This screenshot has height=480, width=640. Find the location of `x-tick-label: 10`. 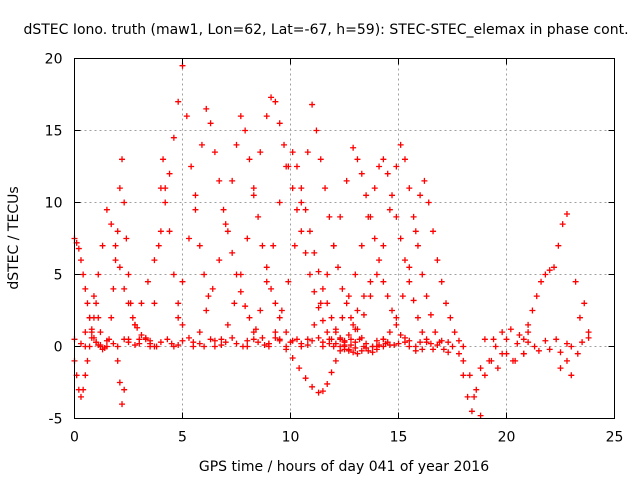

x-tick-label: 10 is located at coordinates (291, 438).